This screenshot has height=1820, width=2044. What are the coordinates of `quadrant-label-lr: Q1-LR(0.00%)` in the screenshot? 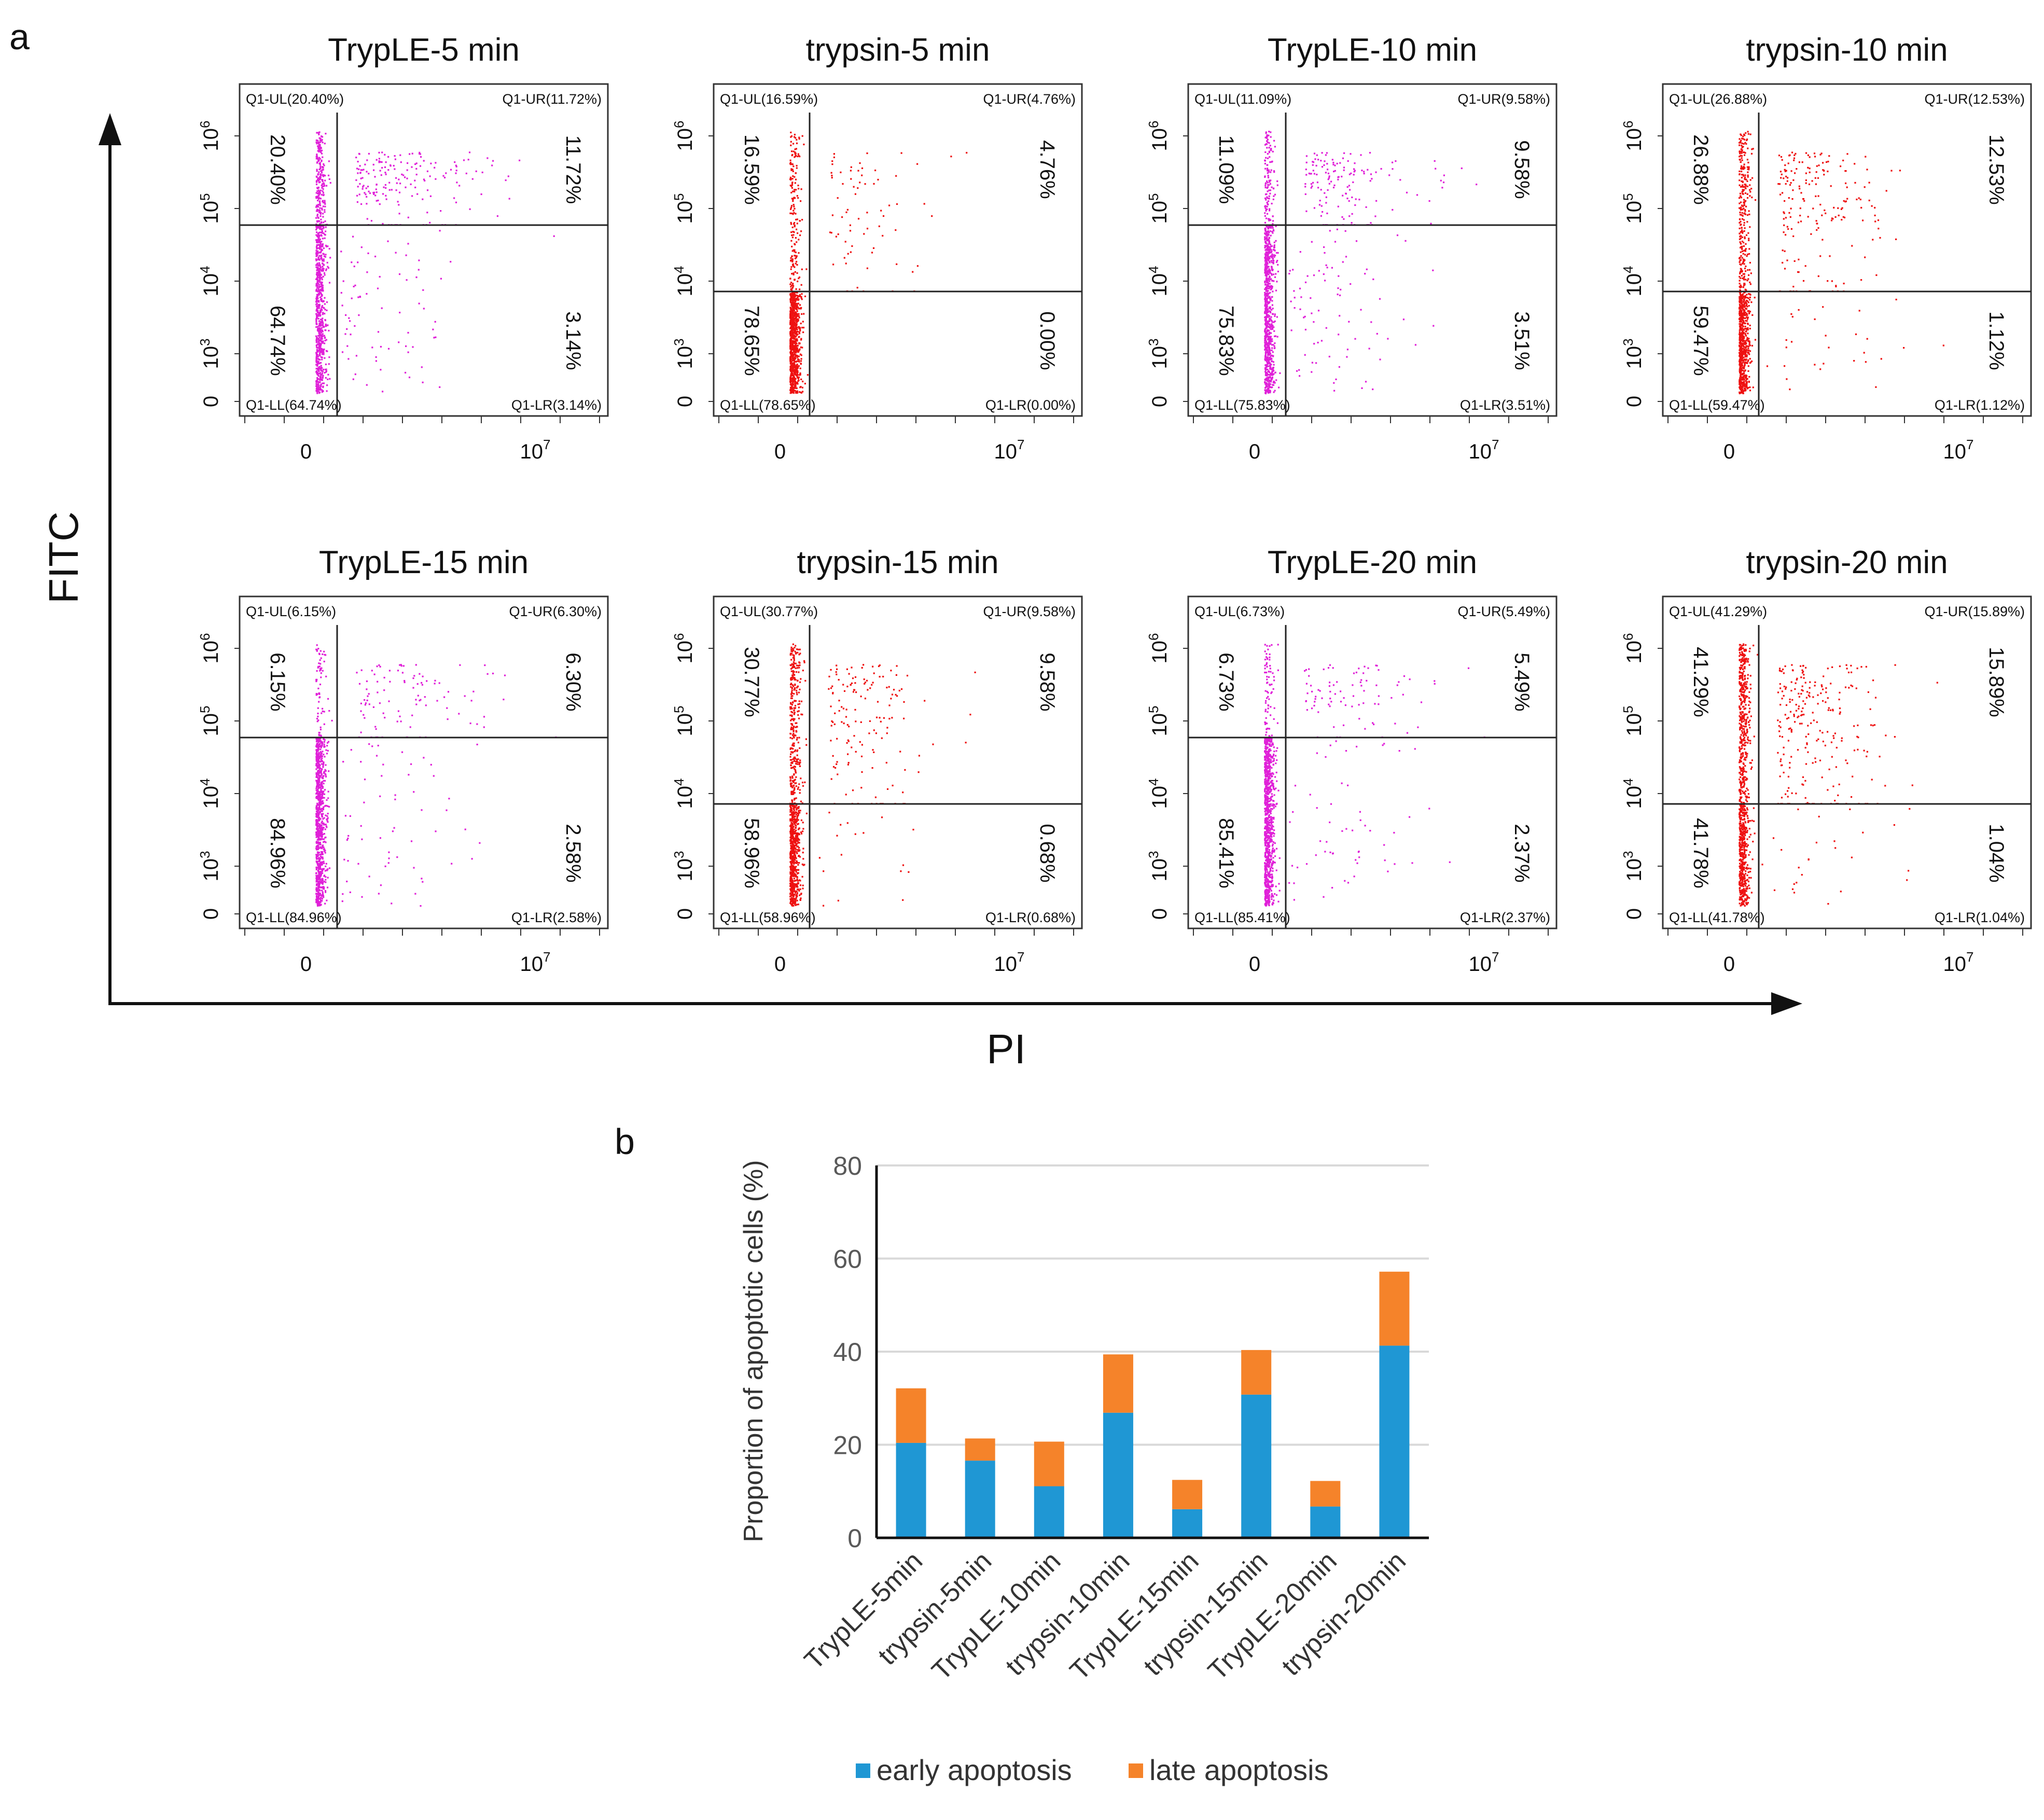 It's located at (1030, 405).